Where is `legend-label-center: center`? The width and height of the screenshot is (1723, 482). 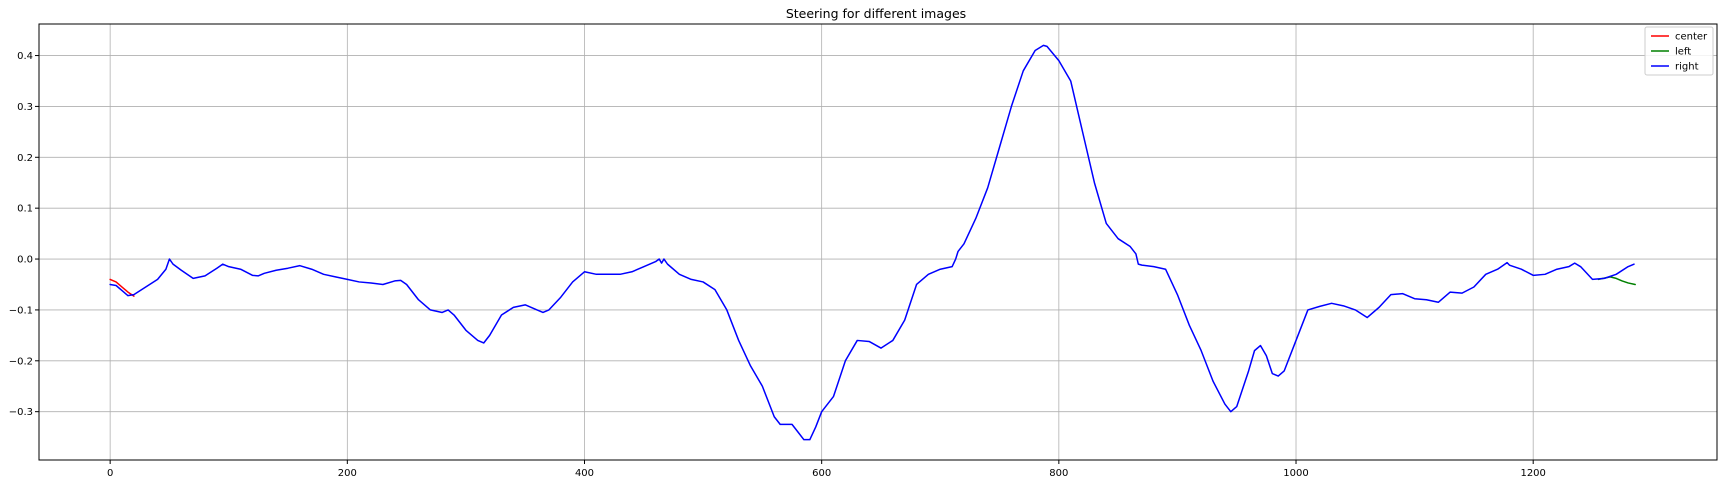 legend-label-center: center is located at coordinates (1691, 37).